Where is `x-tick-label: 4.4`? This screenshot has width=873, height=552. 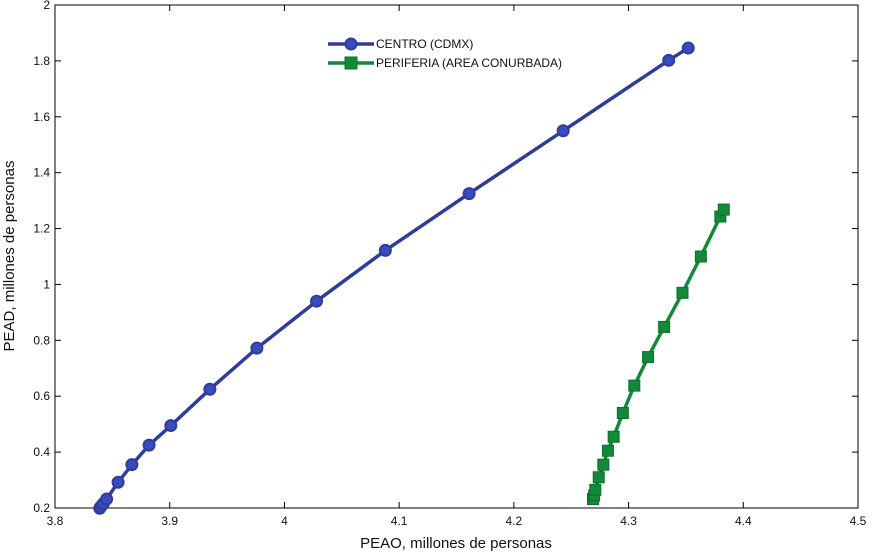 x-tick-label: 4.4 is located at coordinates (743, 521).